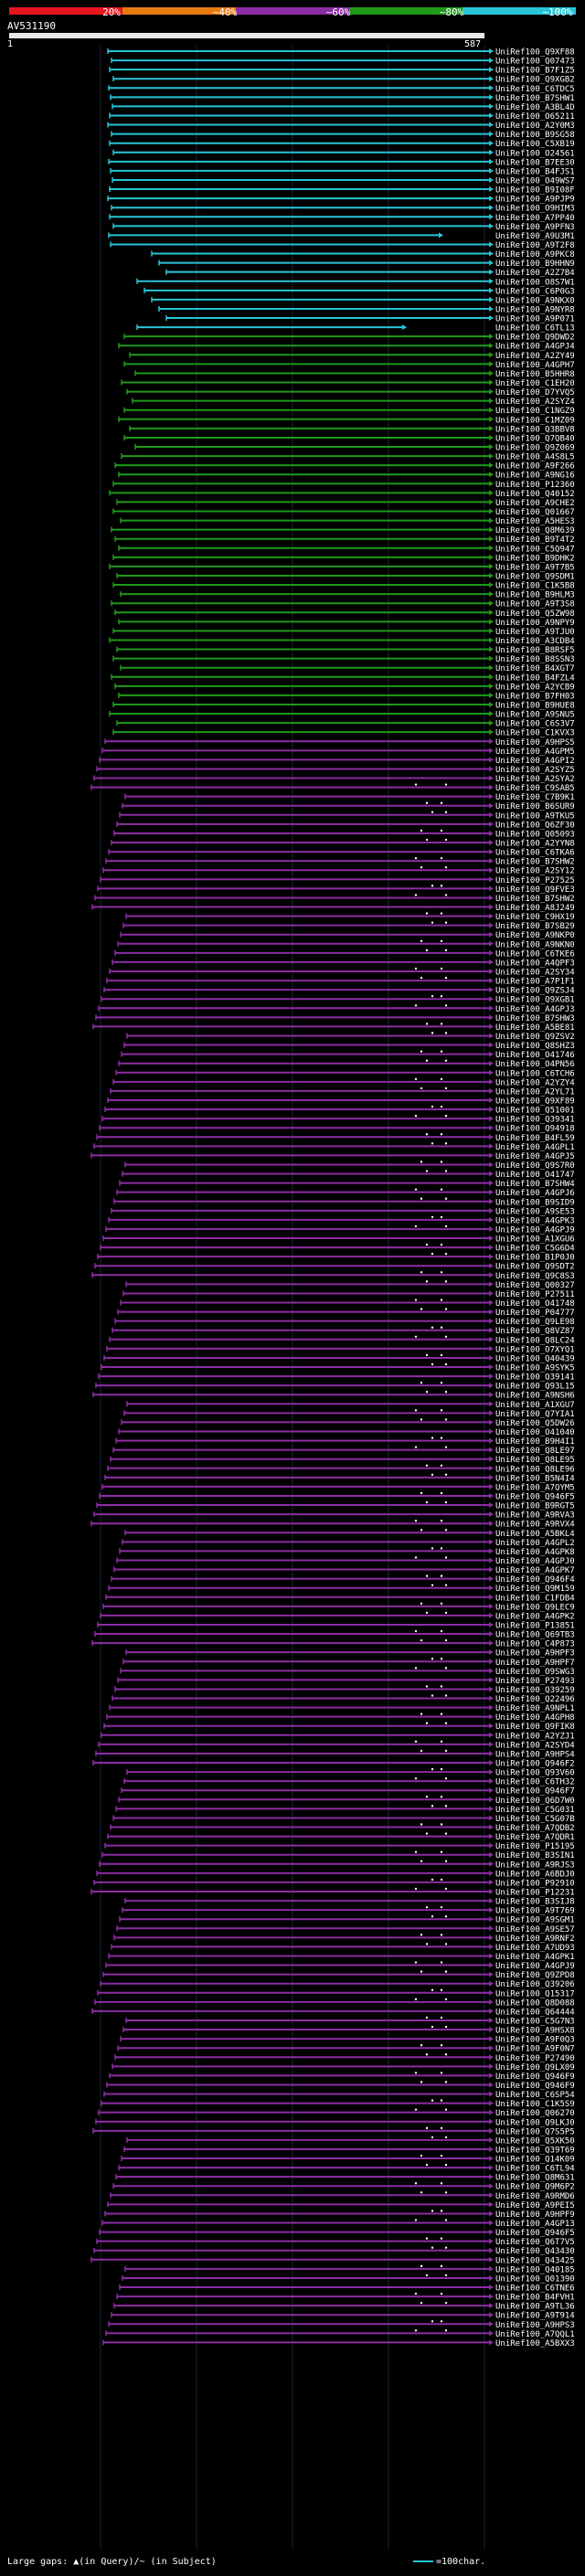 The image size is (585, 2576). What do you see at coordinates (343, 2196) in the screenshot?
I see `alignment-row: UniRef100_A9RMD6` at bounding box center [343, 2196].